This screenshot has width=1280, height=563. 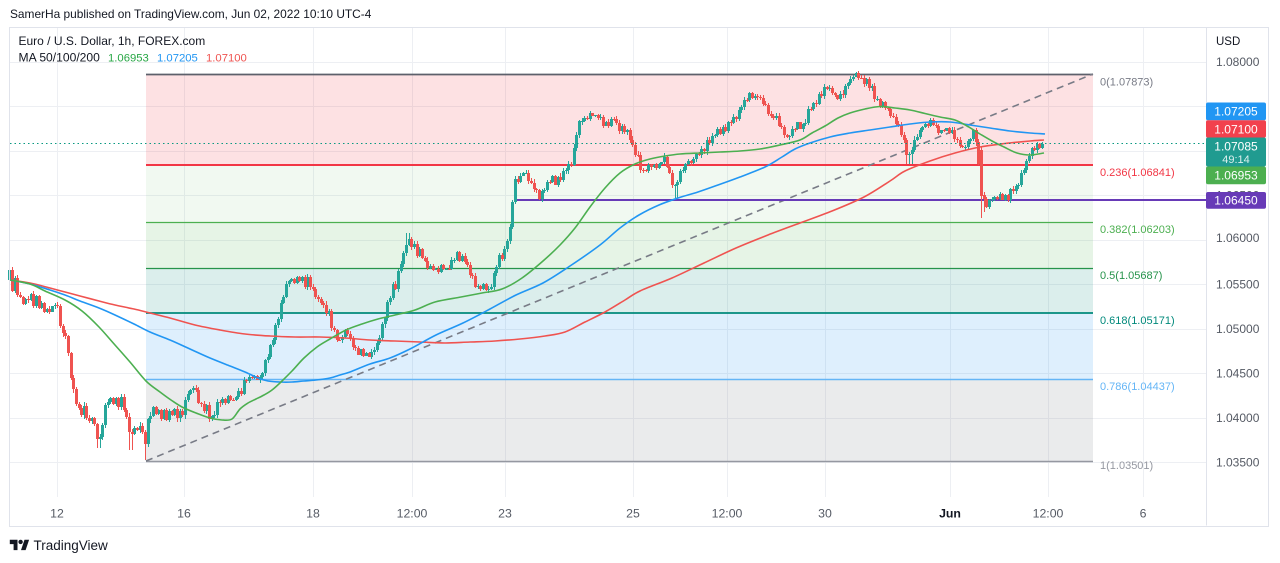 What do you see at coordinates (184, 514) in the screenshot?
I see `svg-text: 16` at bounding box center [184, 514].